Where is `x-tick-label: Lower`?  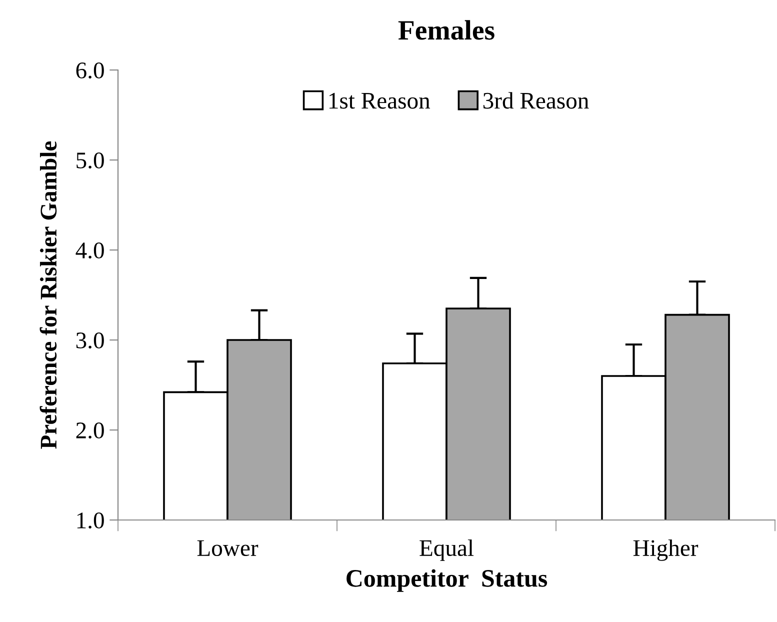
x-tick-label: Lower is located at coordinates (227, 548).